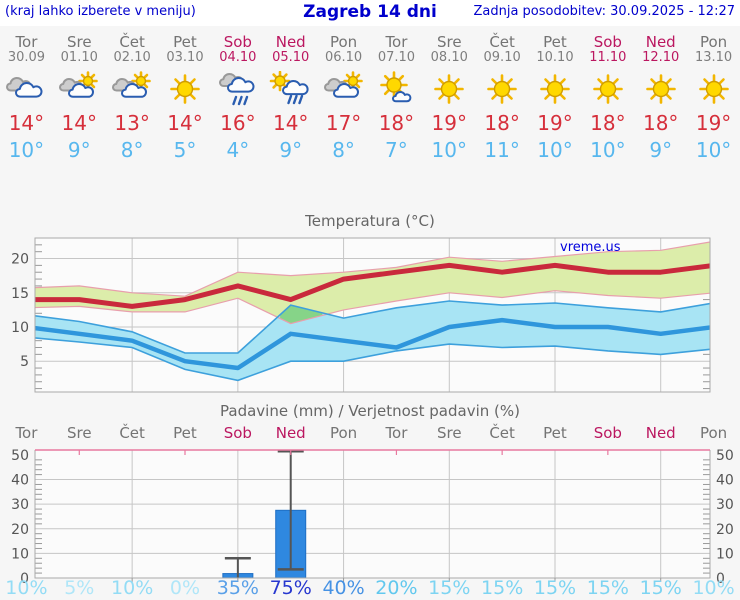 Image resolution: width=740 pixels, height=600 pixels. I want to click on day-column: Tor 07.10 18° 7°, so click(396, 95).